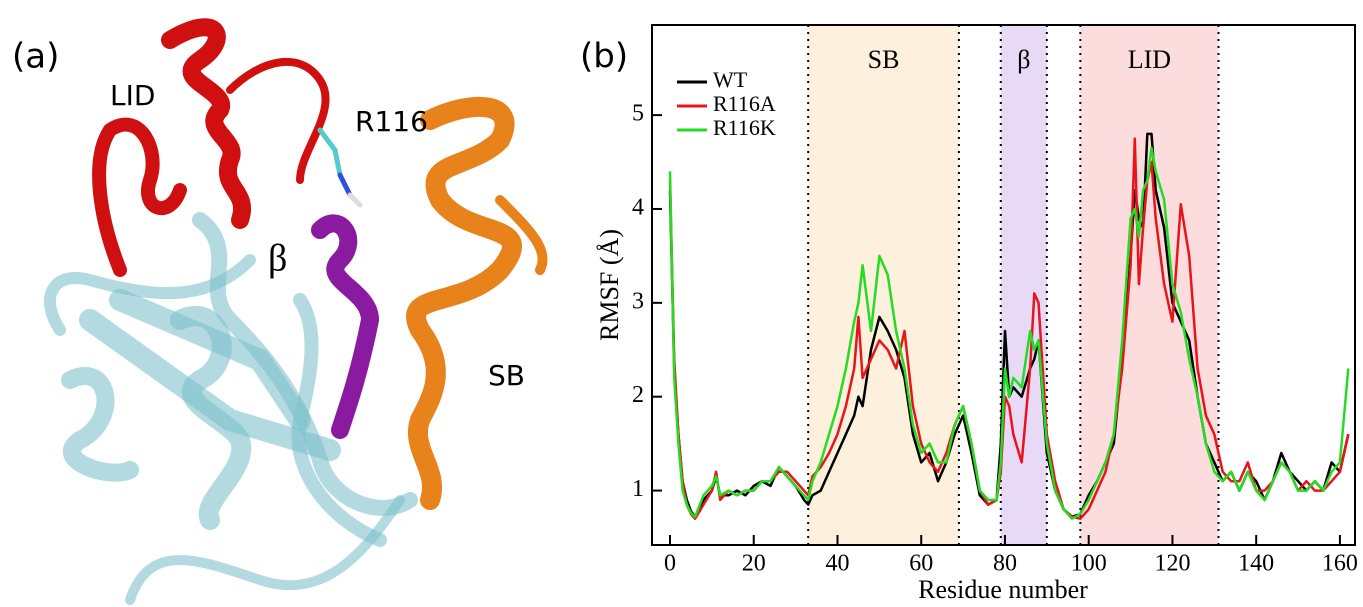 This screenshot has width=1363, height=607. What do you see at coordinates (35, 57) in the screenshot?
I see `panel-label: (a)` at bounding box center [35, 57].